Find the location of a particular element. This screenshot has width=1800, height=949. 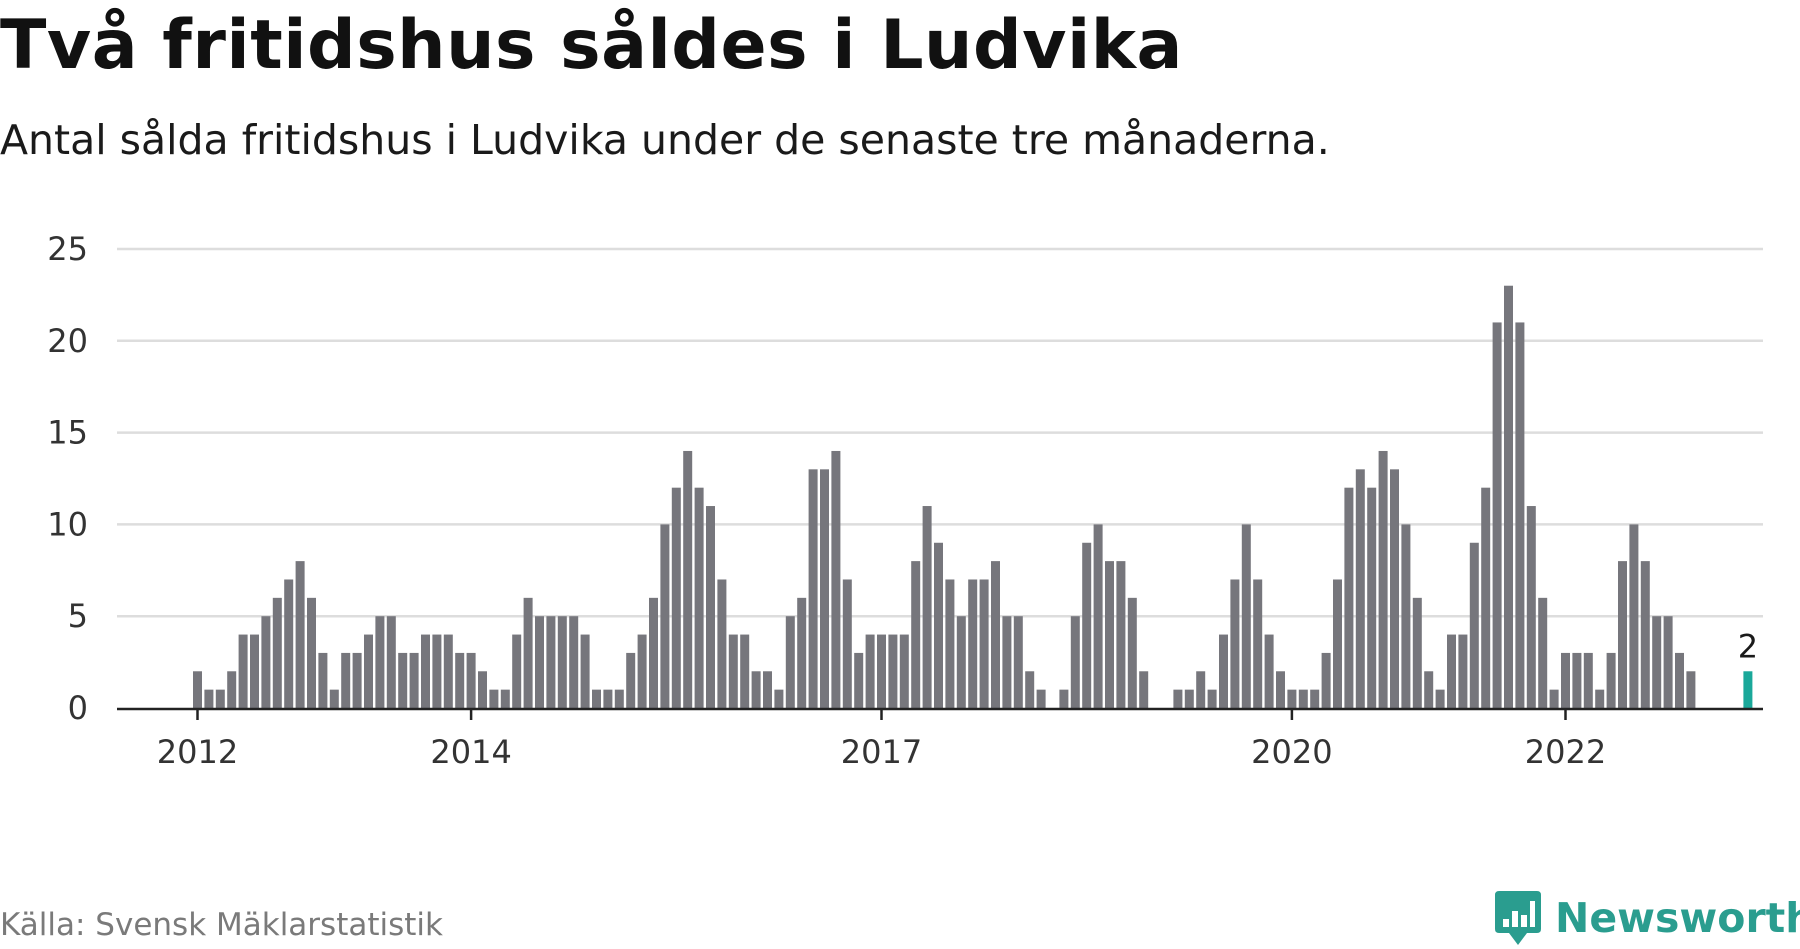

brand-logo: Newsworthy is located at coordinates (1646, 918).